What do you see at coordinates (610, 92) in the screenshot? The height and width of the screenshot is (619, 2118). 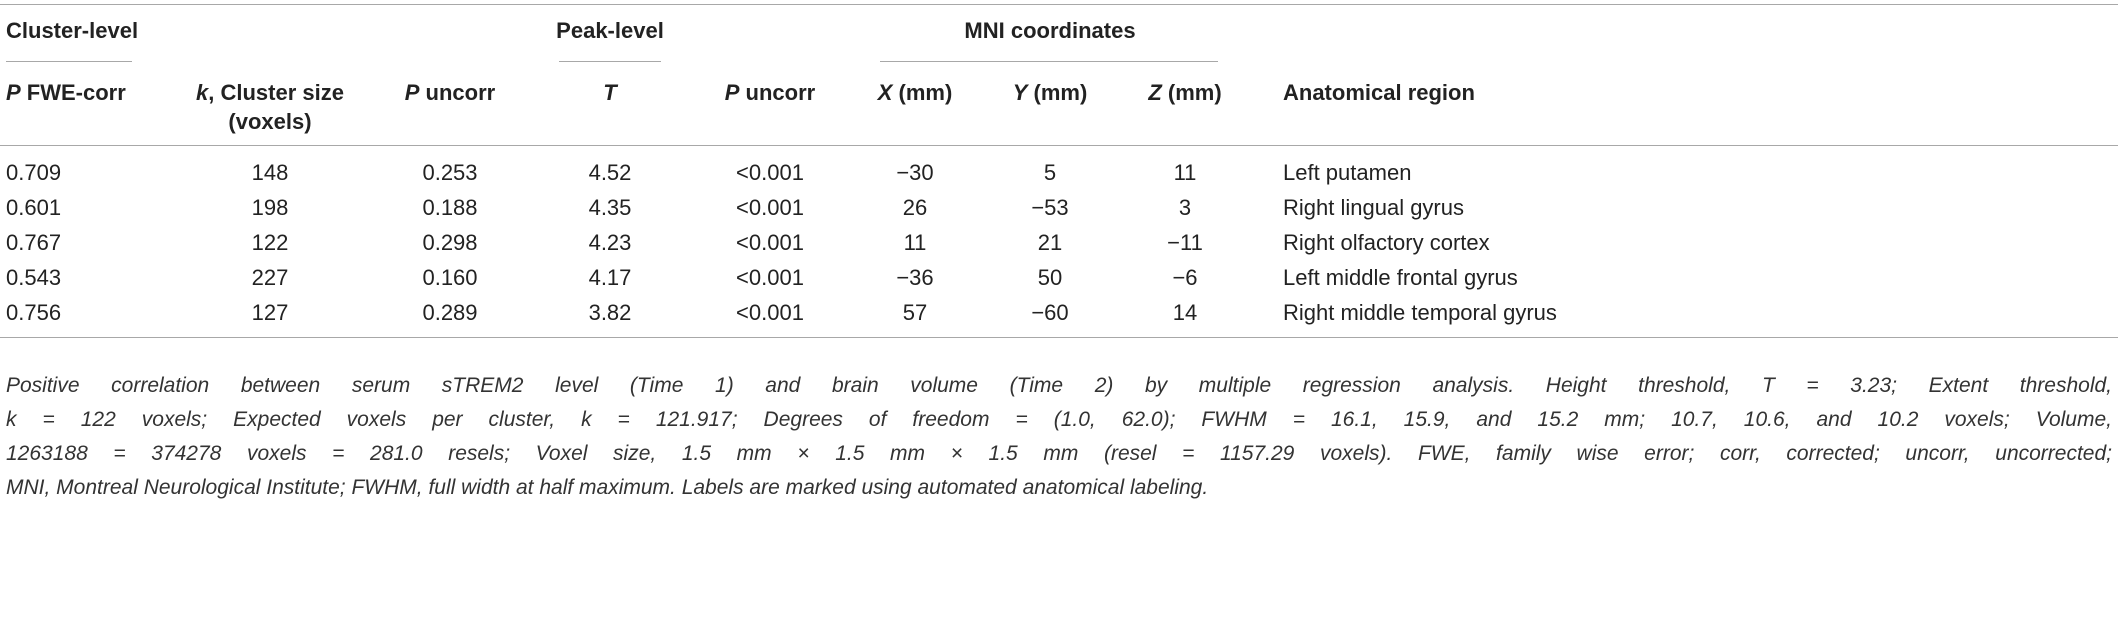 I see `col-header-t: T` at bounding box center [610, 92].